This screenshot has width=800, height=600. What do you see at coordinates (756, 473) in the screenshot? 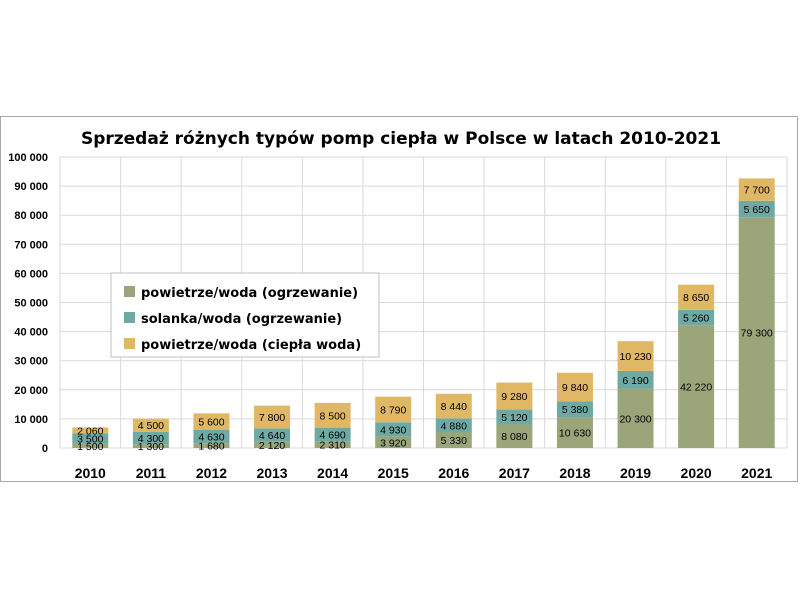
I see `x-tick-label: 2021` at bounding box center [756, 473].